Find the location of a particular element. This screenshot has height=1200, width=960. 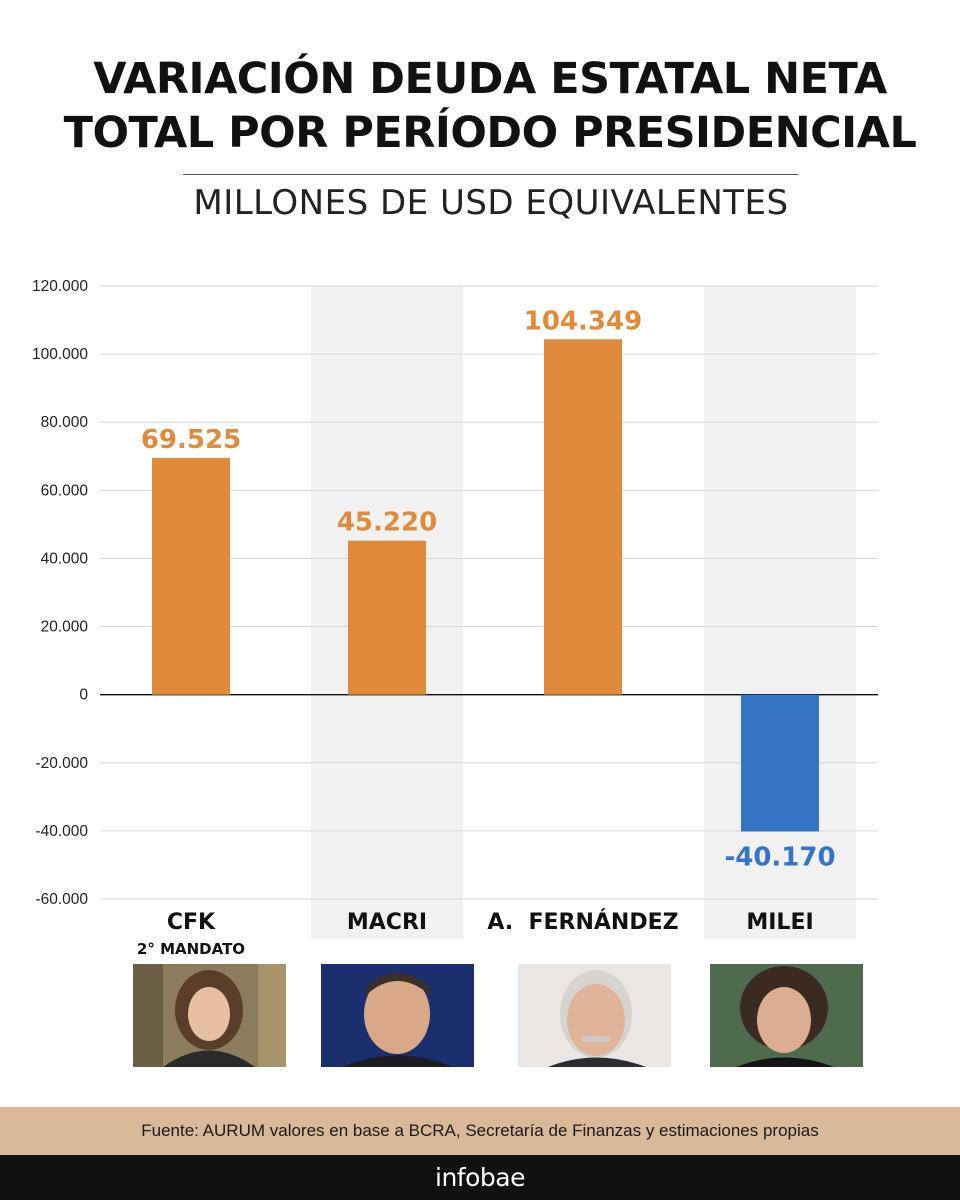

portrait-fernandez-icon is located at coordinates (594, 1015).